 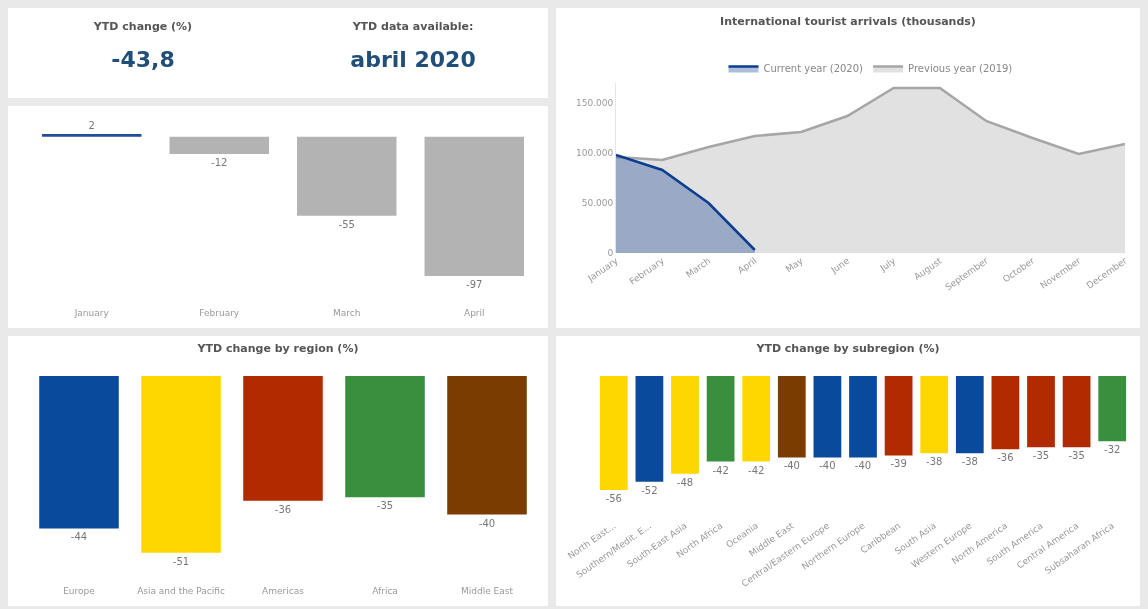 What do you see at coordinates (347, 313) in the screenshot?
I see `x-tick-label: March` at bounding box center [347, 313].